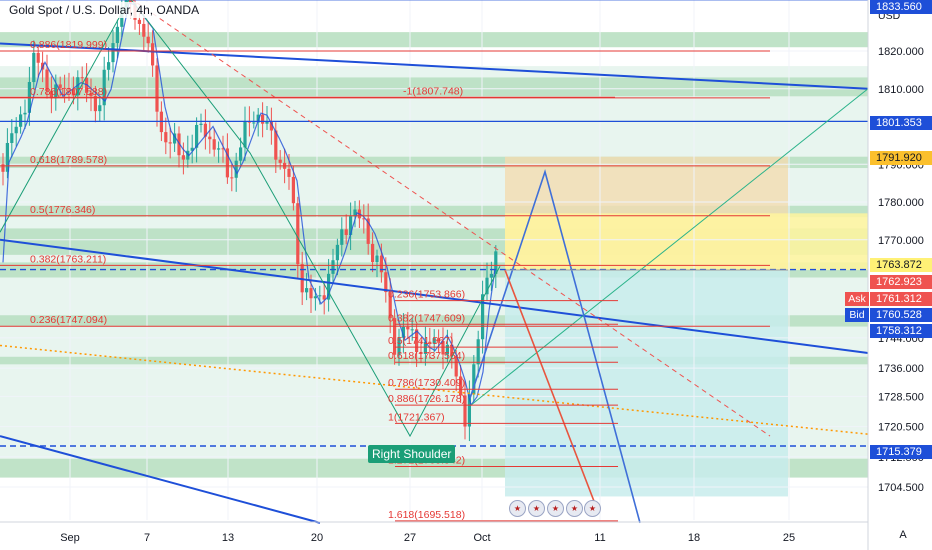 The image size is (932, 550). Describe the element at coordinates (410, 538) in the screenshot. I see `x-tick-label: 27` at that location.